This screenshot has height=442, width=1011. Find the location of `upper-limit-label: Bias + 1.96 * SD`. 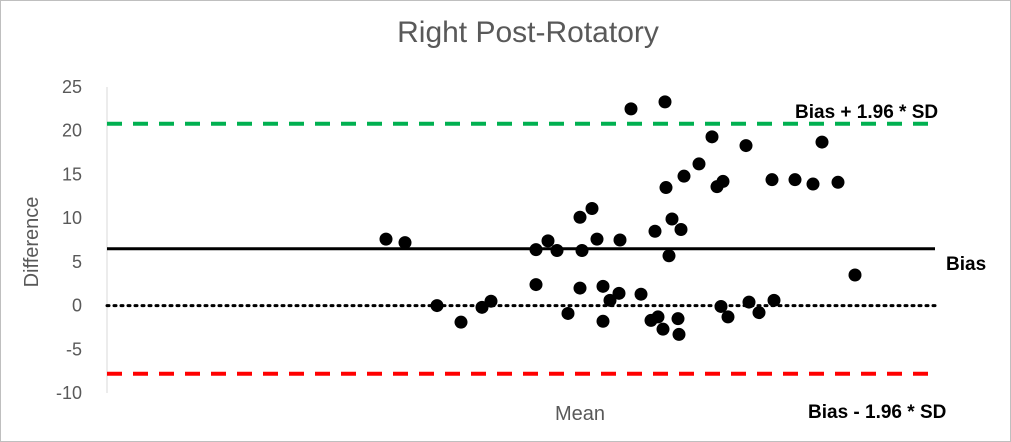

upper-limit-label: Bias + 1.96 * SD is located at coordinates (866, 112).